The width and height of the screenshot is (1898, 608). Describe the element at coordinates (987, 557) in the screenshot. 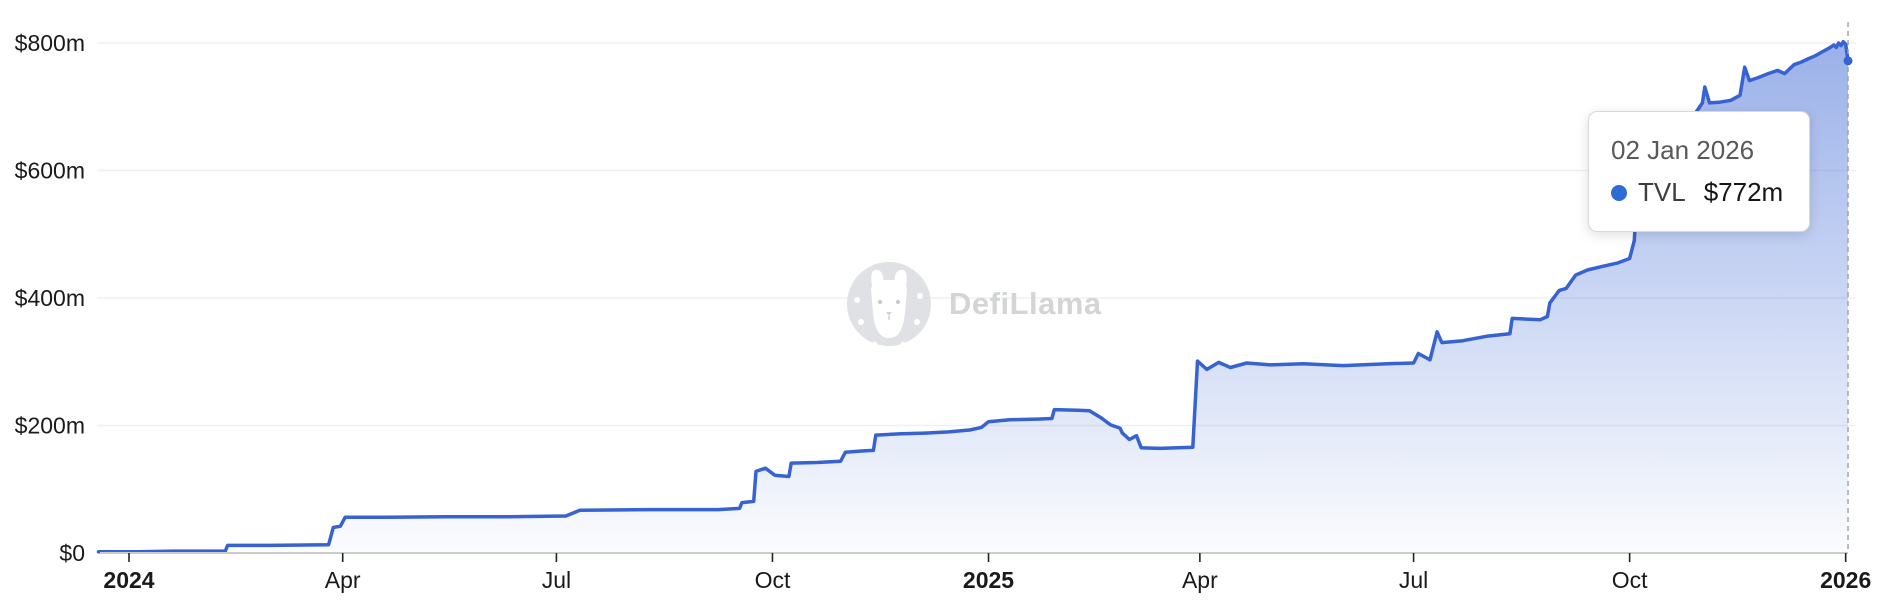

I see `x-axis-ticks` at that location.